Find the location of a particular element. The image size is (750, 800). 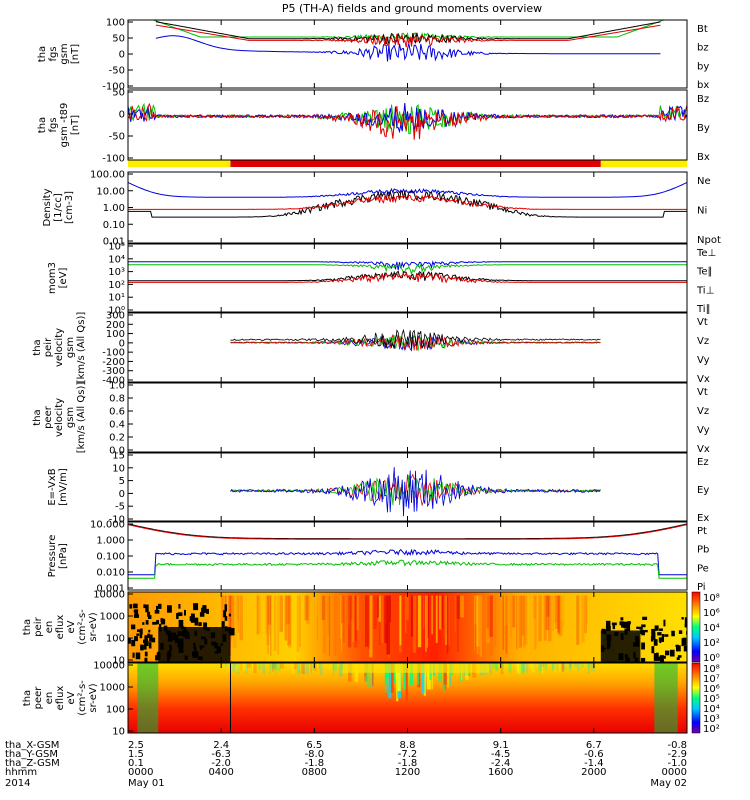

panel-pressure-tick: 0.010 is located at coordinates (110, 573).